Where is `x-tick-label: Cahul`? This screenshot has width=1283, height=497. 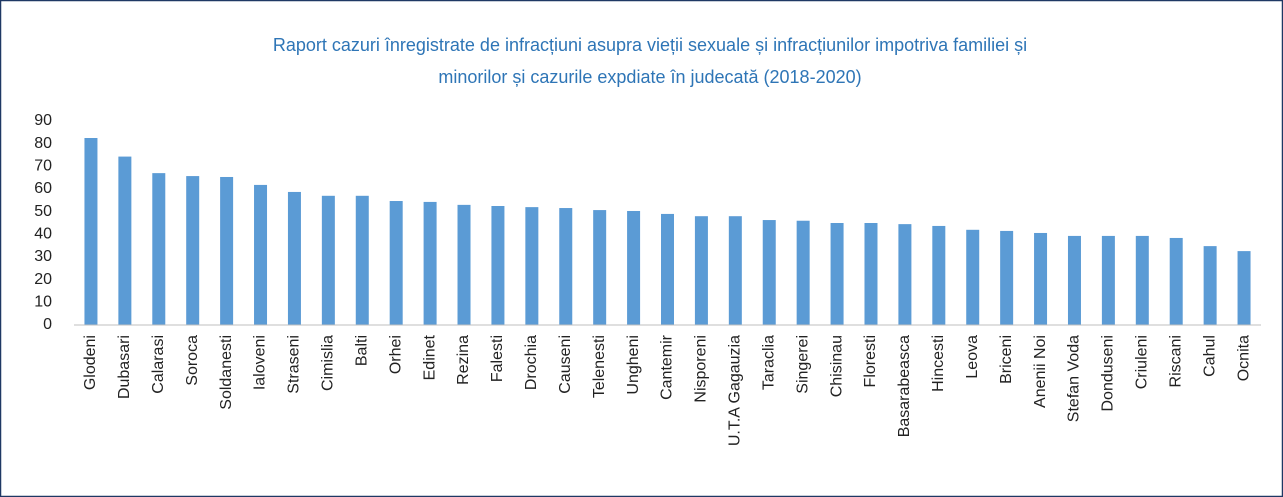
x-tick-label: Cahul is located at coordinates (1209, 356).